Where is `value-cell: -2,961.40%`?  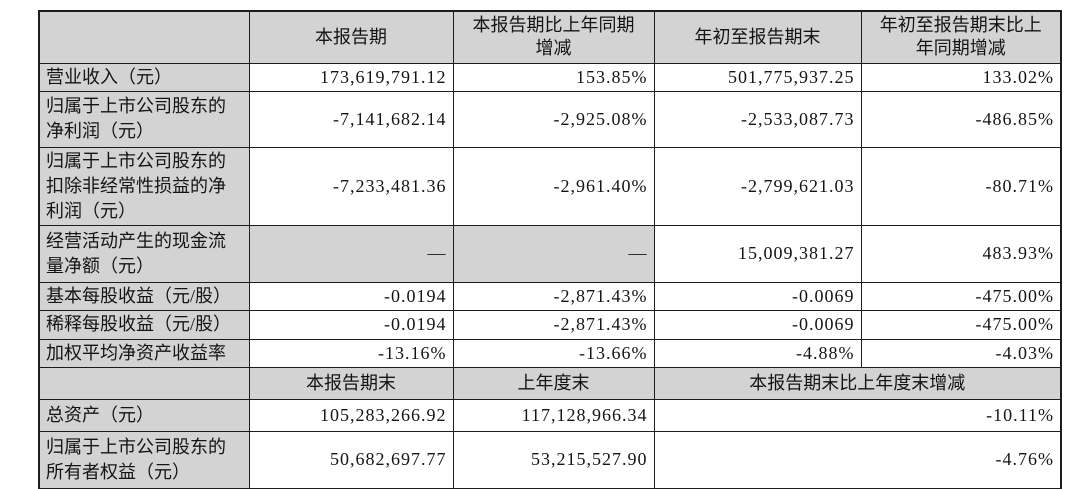 value-cell: -2,961.40% is located at coordinates (553, 186).